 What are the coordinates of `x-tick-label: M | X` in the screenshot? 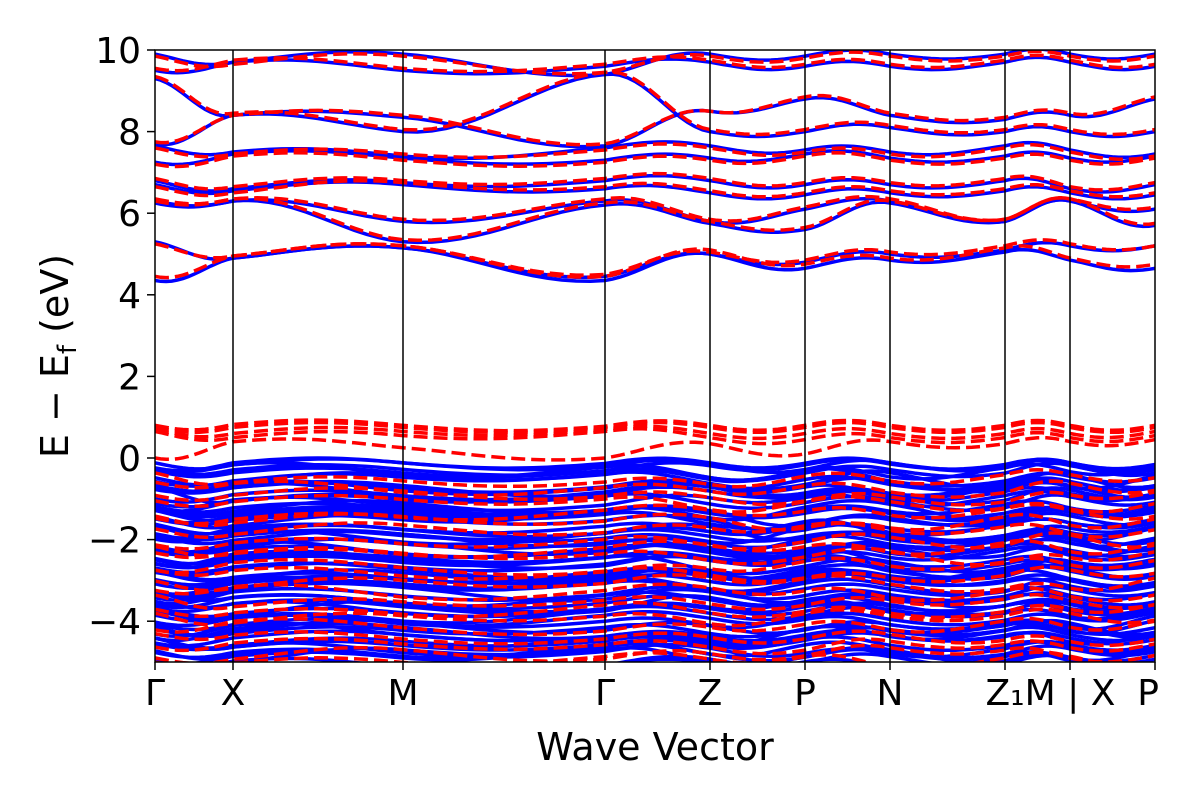 It's located at (1070, 693).